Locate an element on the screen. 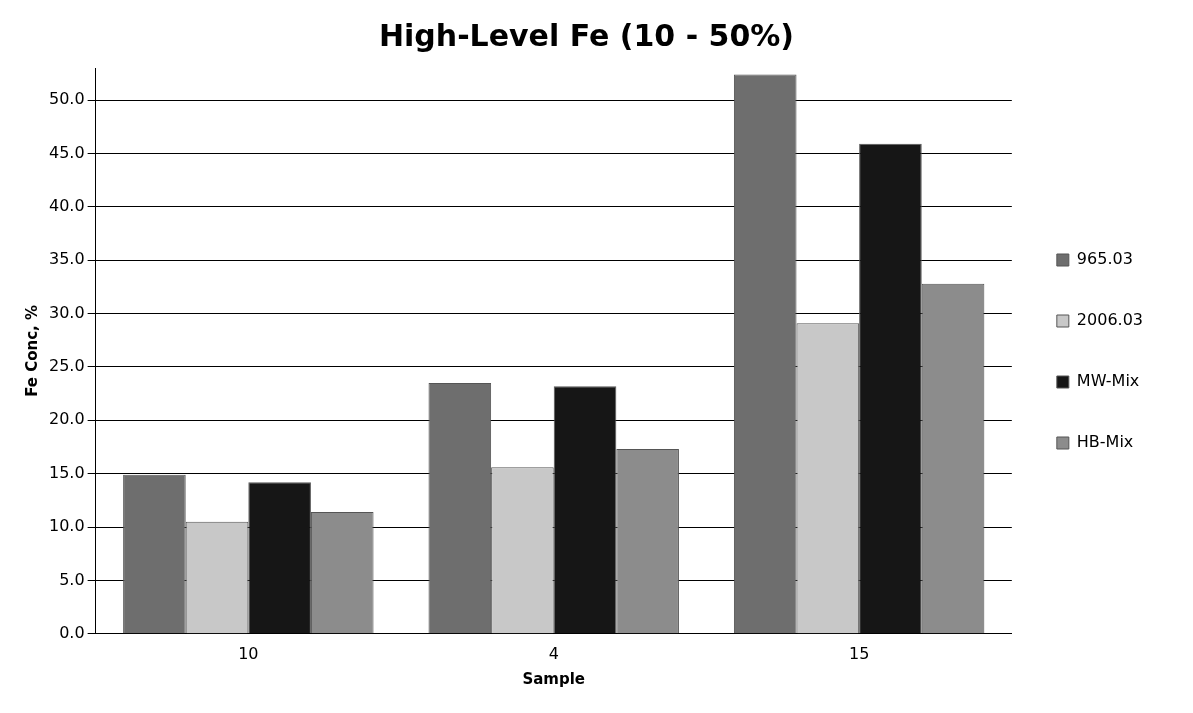 The width and height of the screenshot is (1193, 713). y-tick-label: 45.0 is located at coordinates (67, 152).